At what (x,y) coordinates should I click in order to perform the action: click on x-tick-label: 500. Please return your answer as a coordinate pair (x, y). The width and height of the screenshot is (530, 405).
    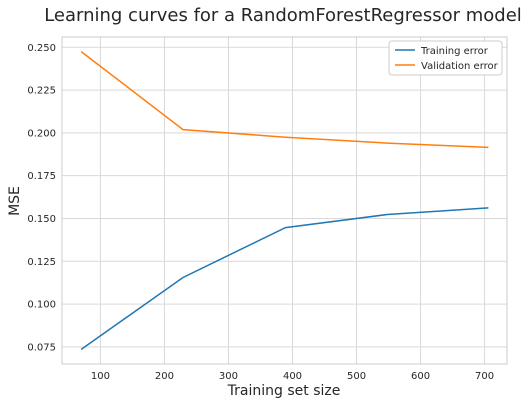
    Looking at the image, I should click on (356, 376).